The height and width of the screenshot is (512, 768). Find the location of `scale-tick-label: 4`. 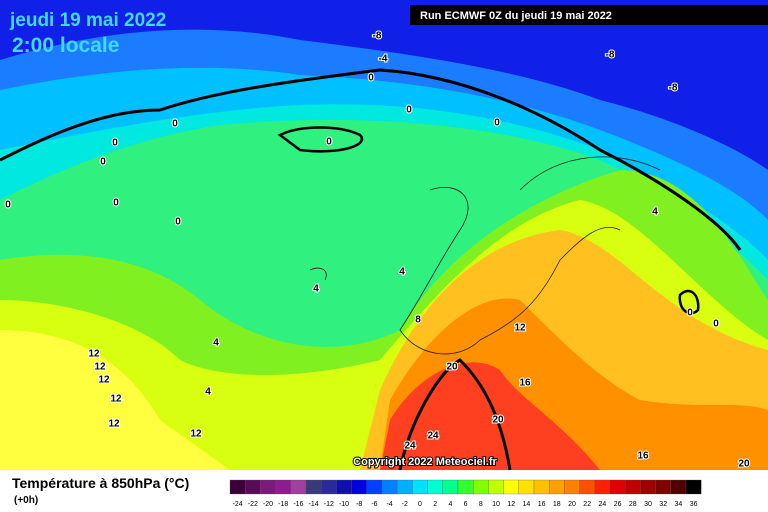

scale-tick-label: 4 is located at coordinates (450, 504).